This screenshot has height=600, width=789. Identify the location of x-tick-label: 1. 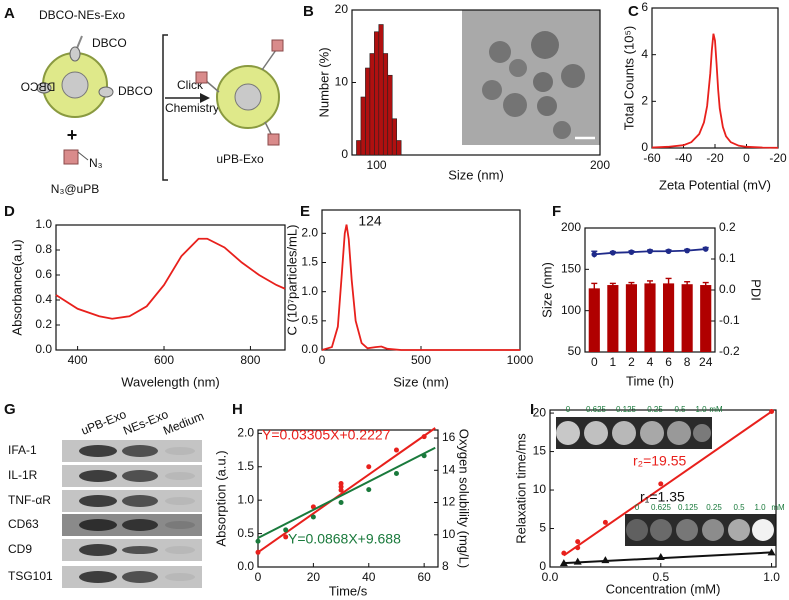
(613, 362).